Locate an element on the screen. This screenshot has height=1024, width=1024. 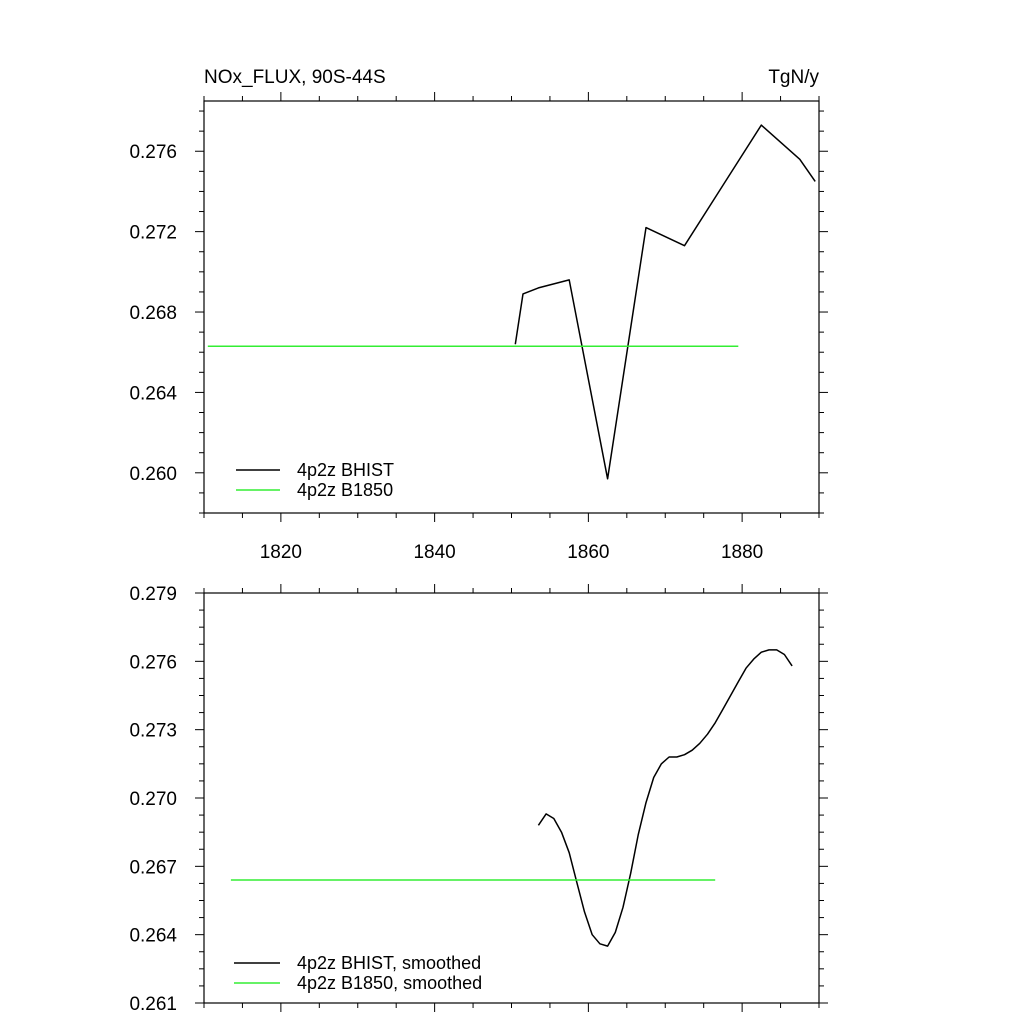
bottom-y-tick-label: 0.270 is located at coordinates (153, 799).